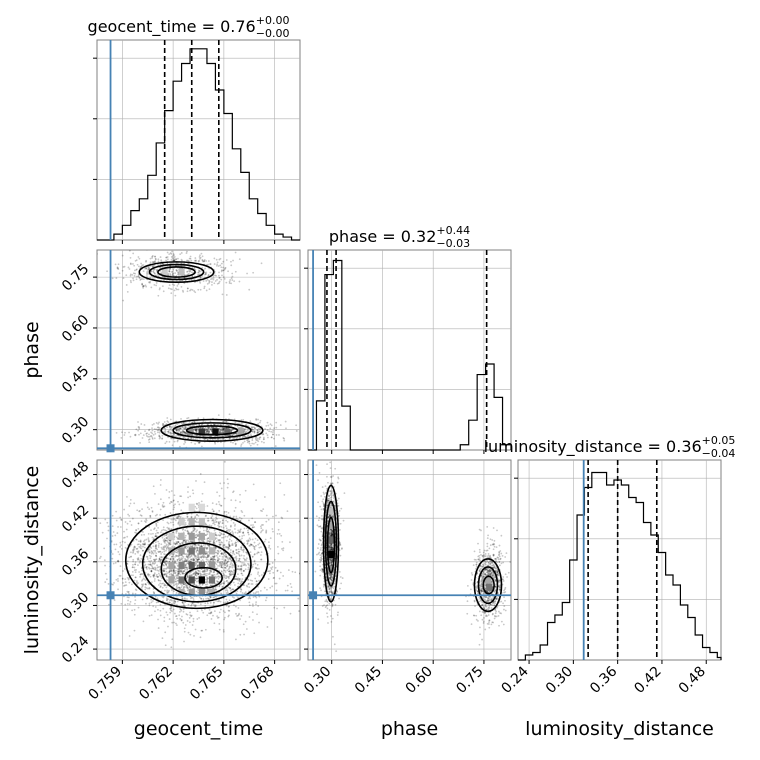 This screenshot has width=760, height=760. What do you see at coordinates (399, 237) in the screenshot?
I see `histogram-title: phase = 0.32+0.44 −0.03` at bounding box center [399, 237].